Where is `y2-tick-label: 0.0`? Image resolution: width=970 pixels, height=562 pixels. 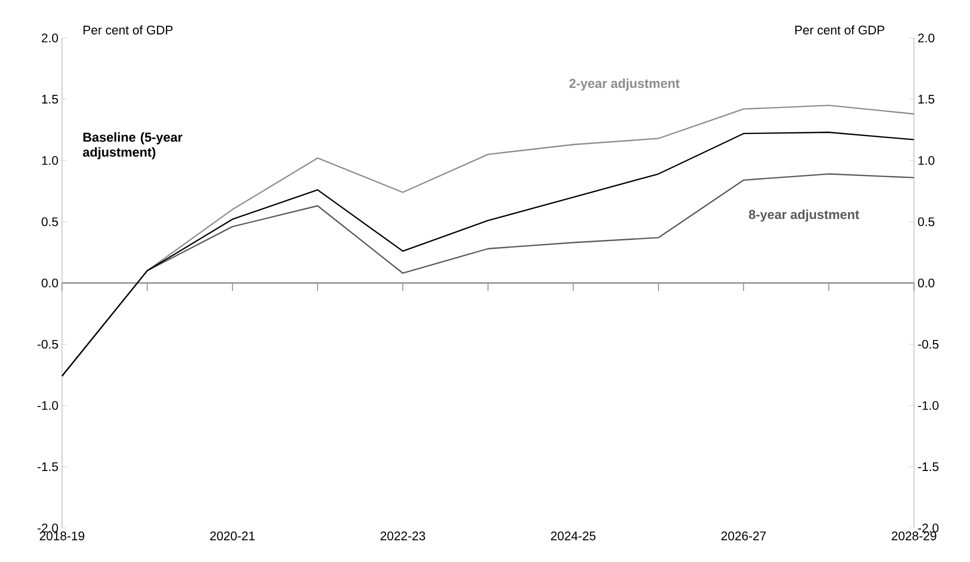 y2-tick-label: 0.0 is located at coordinates (926, 283).